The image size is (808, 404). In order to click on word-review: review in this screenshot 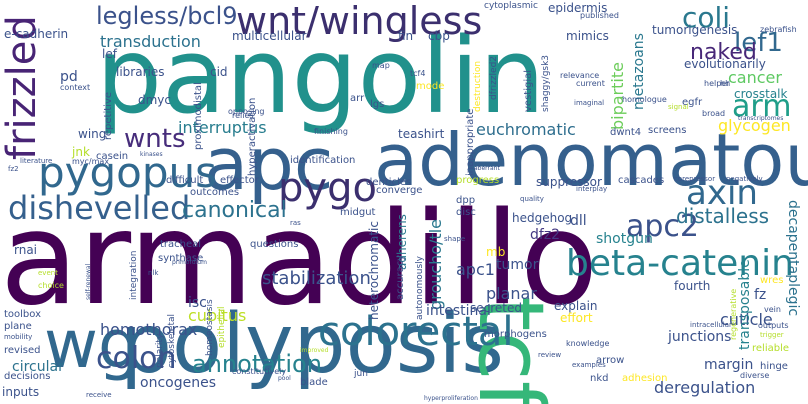, I will do `click(550, 355)`.